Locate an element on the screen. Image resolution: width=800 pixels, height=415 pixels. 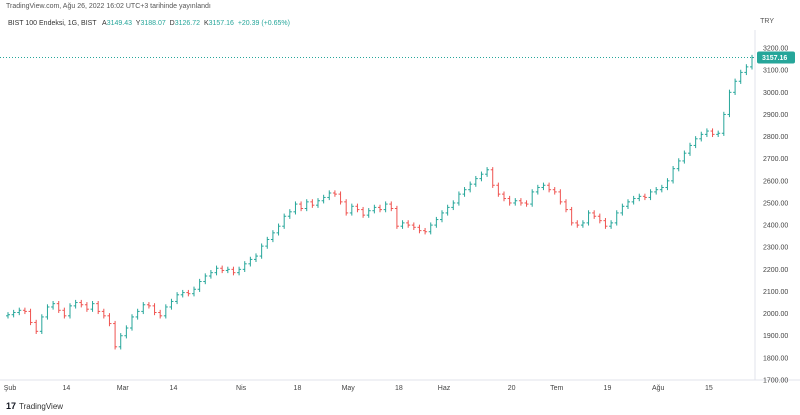
y-tick-label: 2800.00 is located at coordinates (775, 137).